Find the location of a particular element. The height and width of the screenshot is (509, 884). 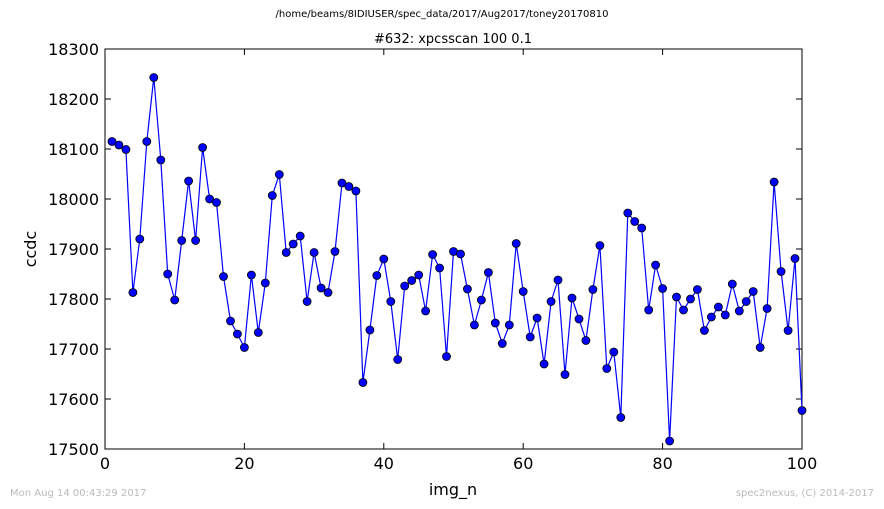

y-tick-label: 17900 is located at coordinates (73, 249).